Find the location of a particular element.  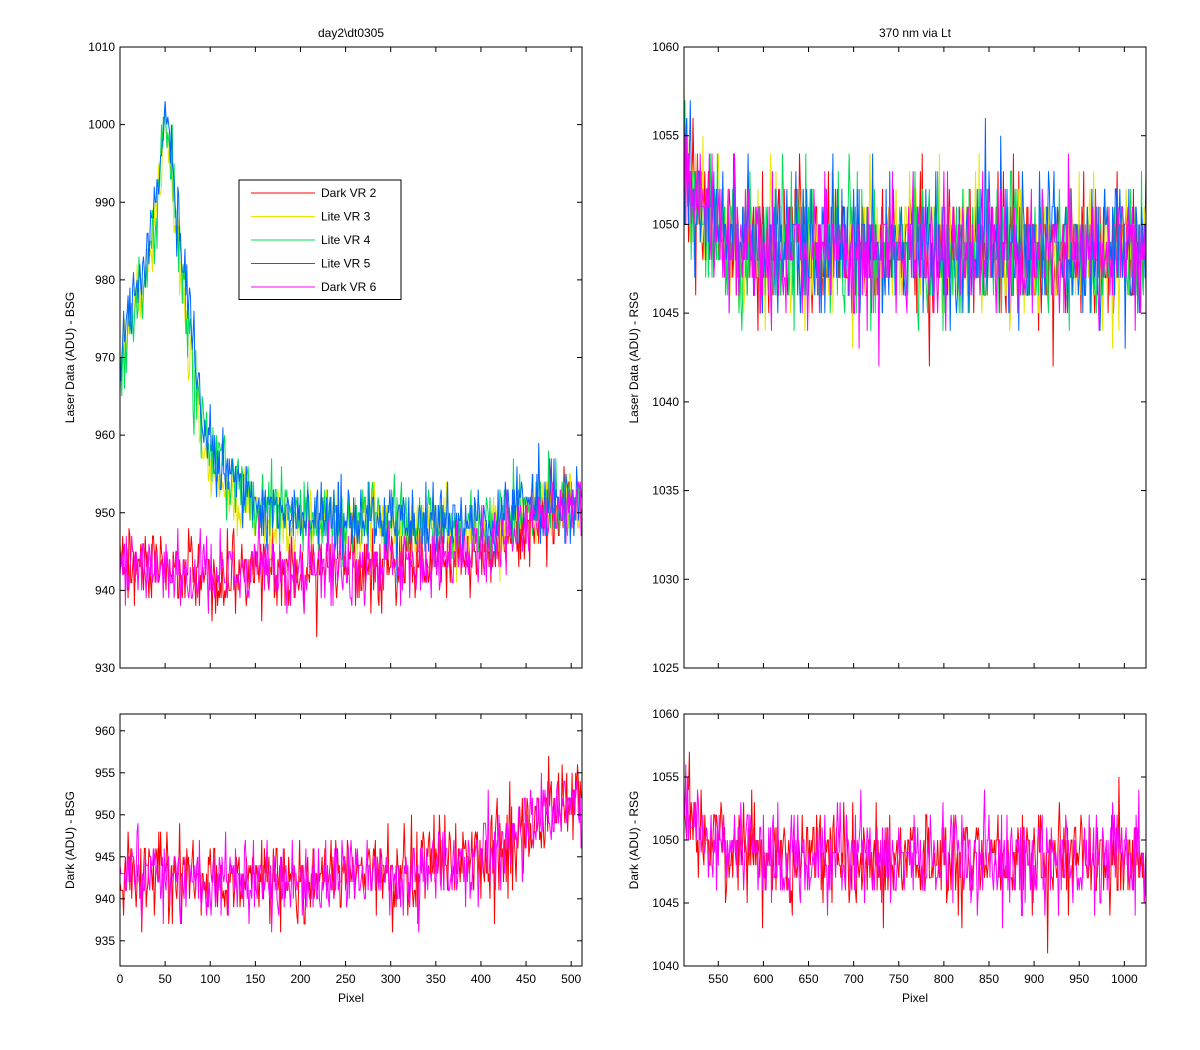

x-tick-label: 250 is located at coordinates (346, 979).